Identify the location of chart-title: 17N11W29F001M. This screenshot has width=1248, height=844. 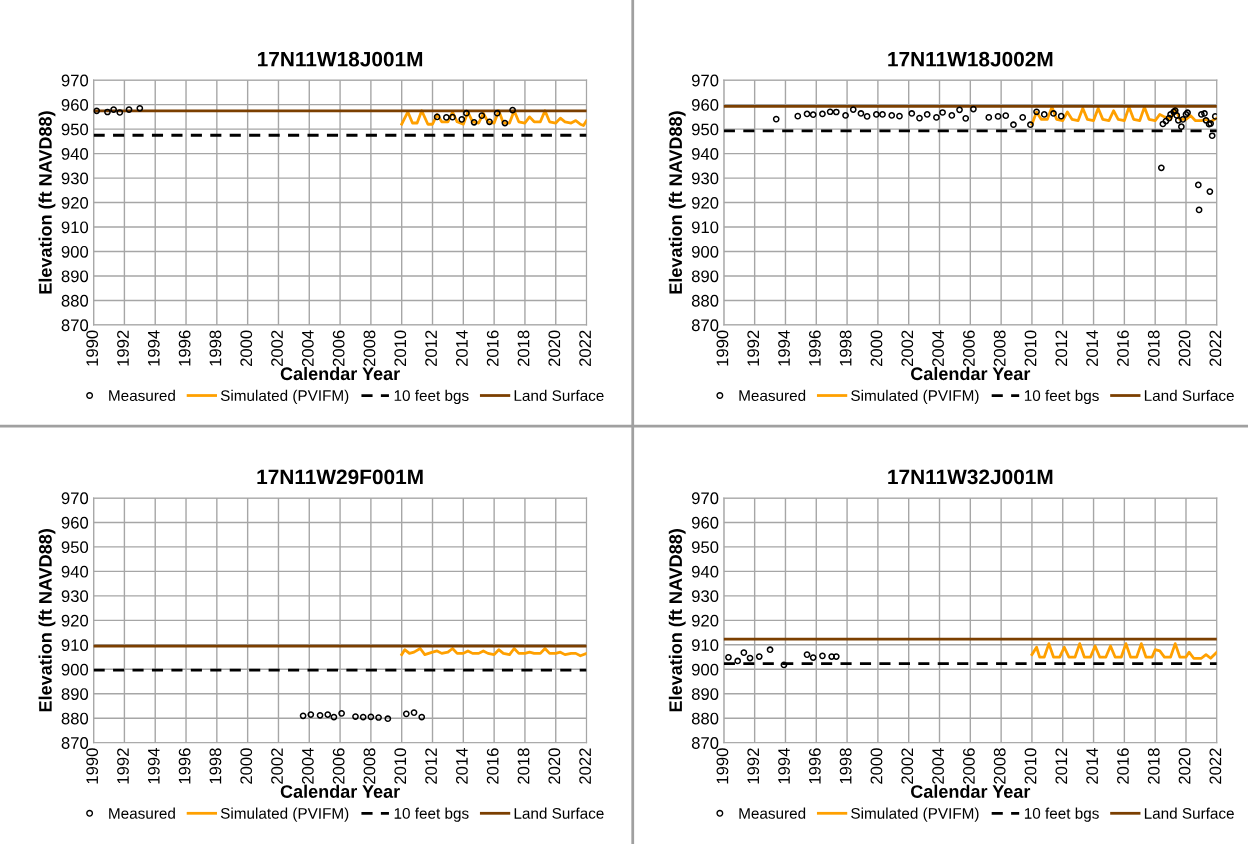
(340, 477).